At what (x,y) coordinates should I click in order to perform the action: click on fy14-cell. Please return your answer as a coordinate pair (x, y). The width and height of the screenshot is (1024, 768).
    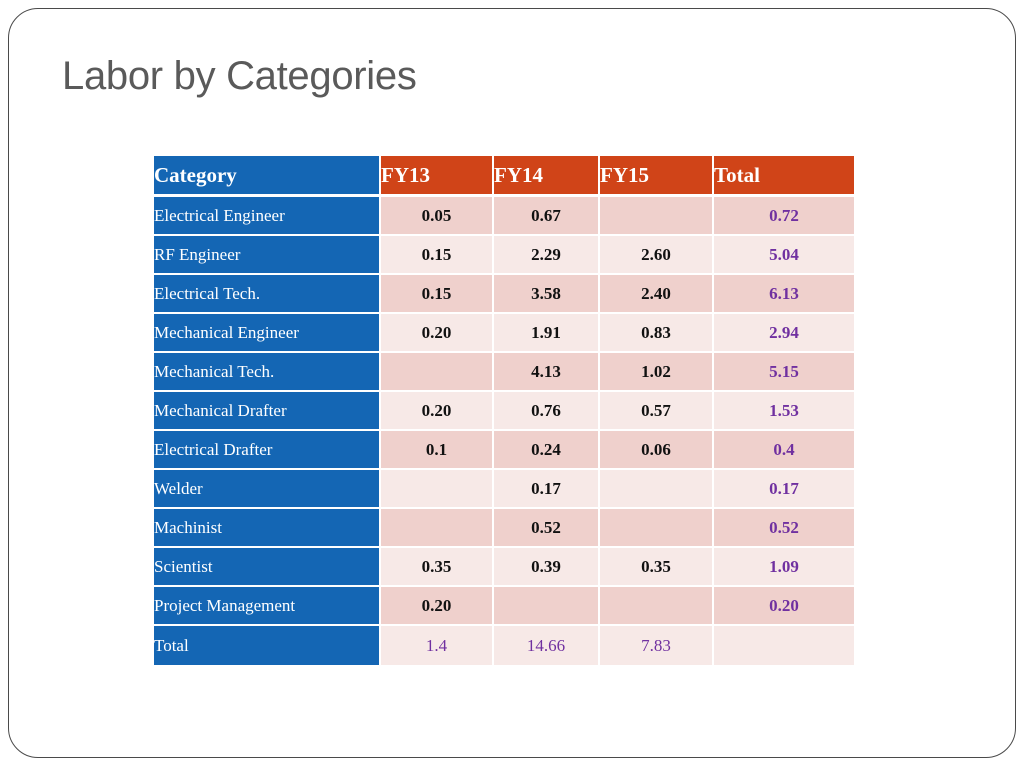
    Looking at the image, I should click on (547, 606).